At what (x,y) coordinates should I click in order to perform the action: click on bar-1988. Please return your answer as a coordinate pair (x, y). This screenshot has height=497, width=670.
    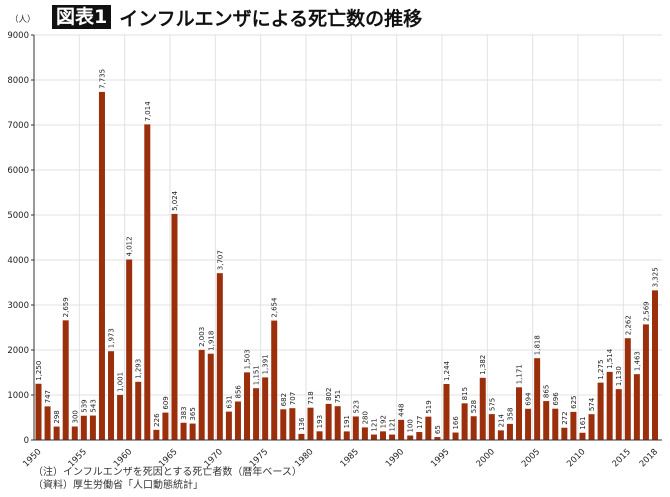
    Looking at the image, I should click on (383, 435).